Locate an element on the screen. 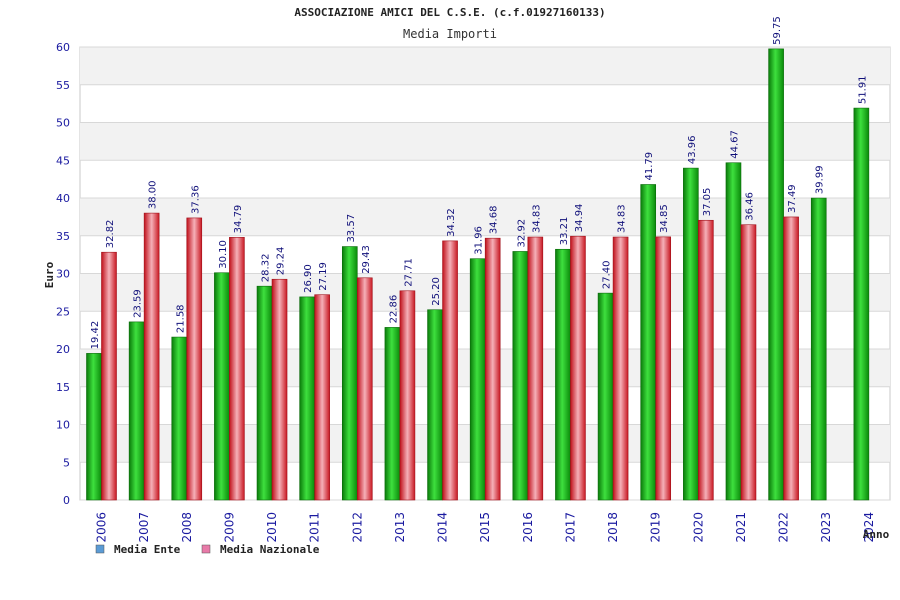  x-tick-label: 2014 is located at coordinates (443, 527).